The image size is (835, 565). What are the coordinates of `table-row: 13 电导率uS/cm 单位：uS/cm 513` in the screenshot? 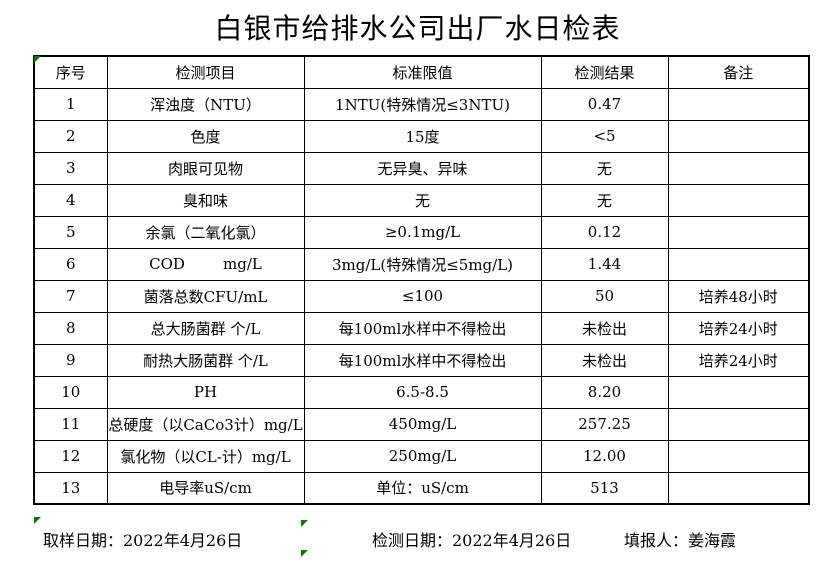 It's located at (421, 488).